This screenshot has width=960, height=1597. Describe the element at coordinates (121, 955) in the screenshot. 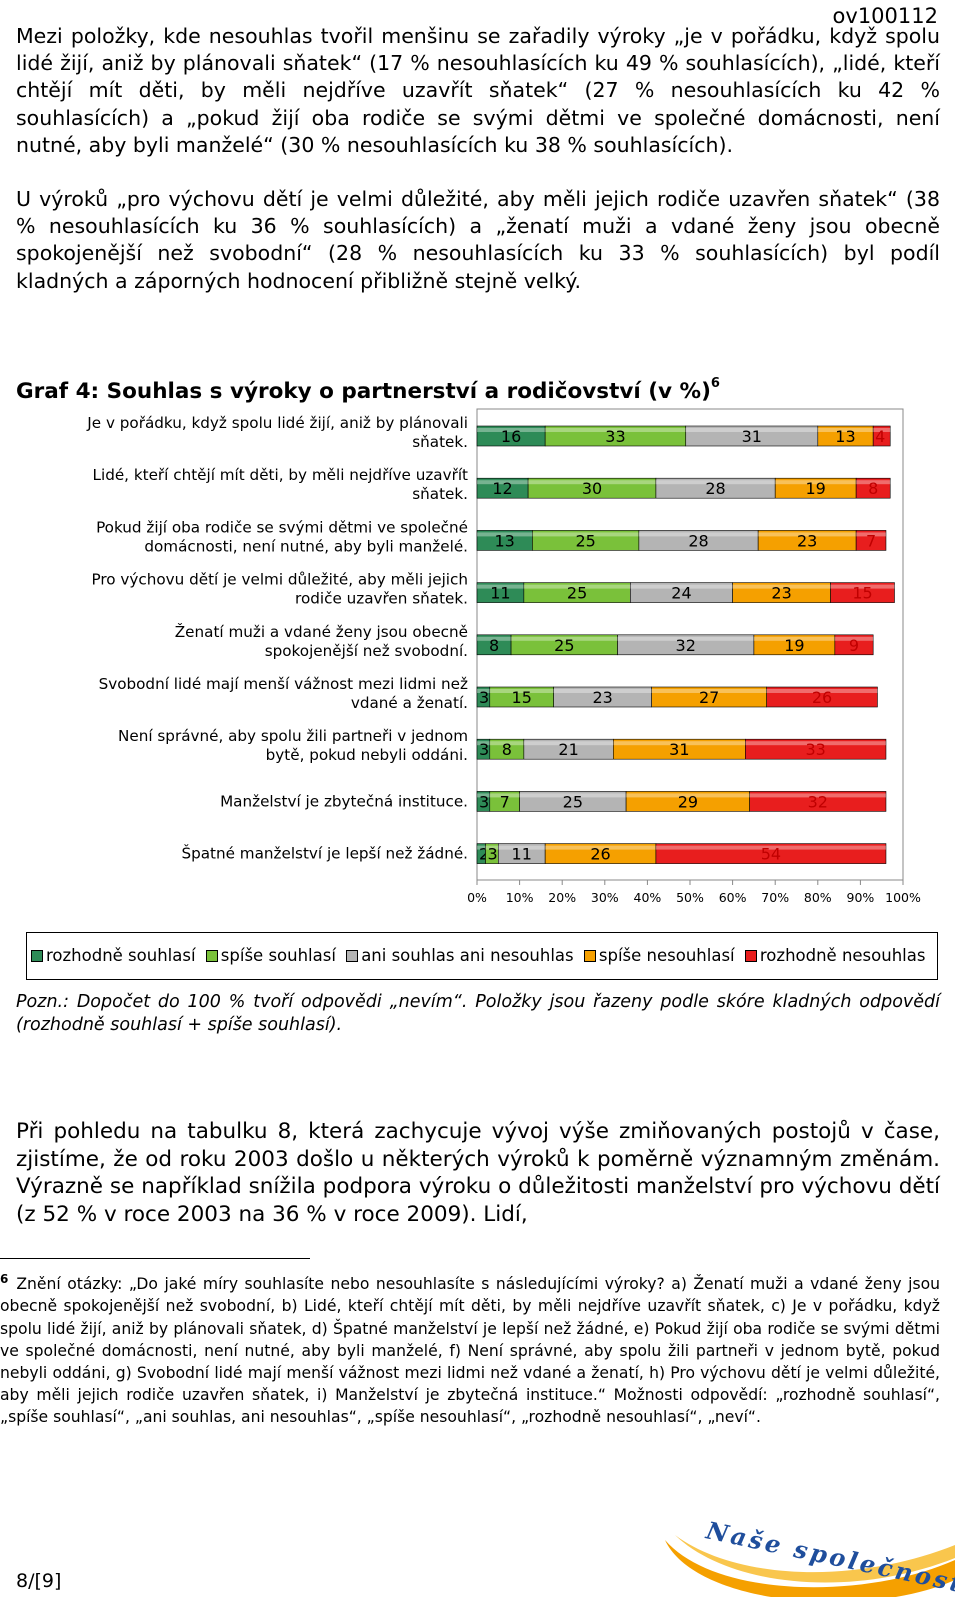

I see `legend-label: rozhodně souhlasí` at that location.